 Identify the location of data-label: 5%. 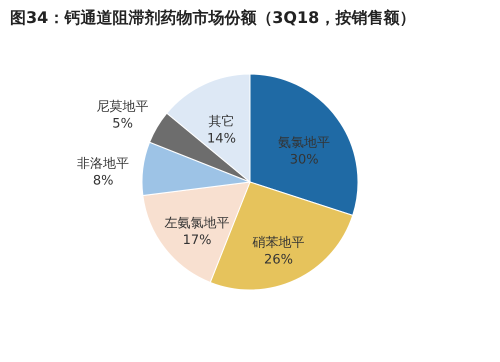
(122, 124).